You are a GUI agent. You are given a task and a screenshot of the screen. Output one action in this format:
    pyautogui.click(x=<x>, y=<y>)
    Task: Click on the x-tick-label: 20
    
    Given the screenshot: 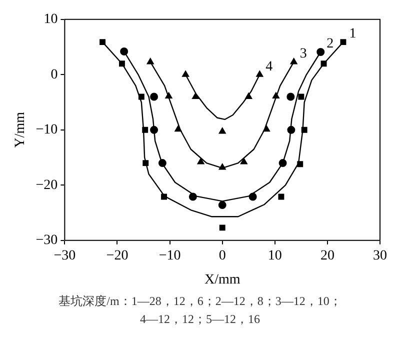 What is the action you would take?
    pyautogui.click(x=327, y=256)
    